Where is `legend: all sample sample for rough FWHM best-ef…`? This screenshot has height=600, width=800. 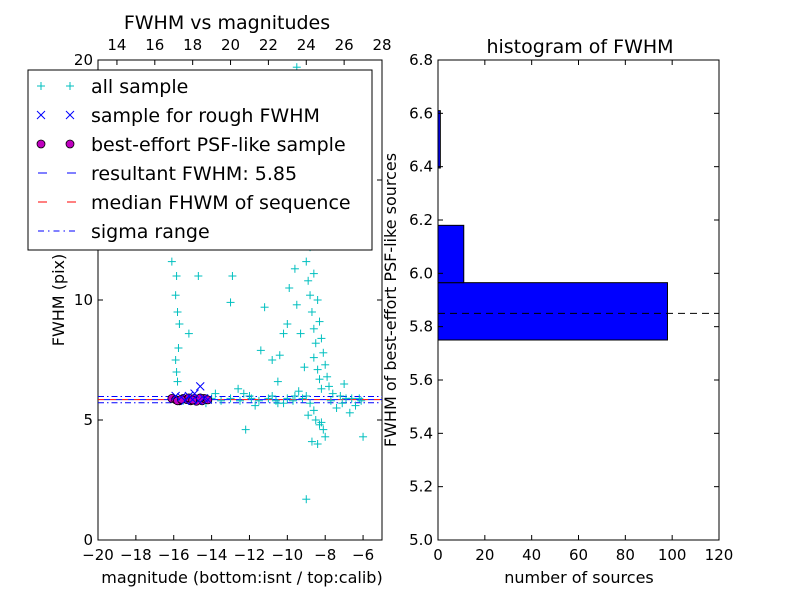 legend: all sample sample for rough FWHM best-ef… is located at coordinates (200, 160).